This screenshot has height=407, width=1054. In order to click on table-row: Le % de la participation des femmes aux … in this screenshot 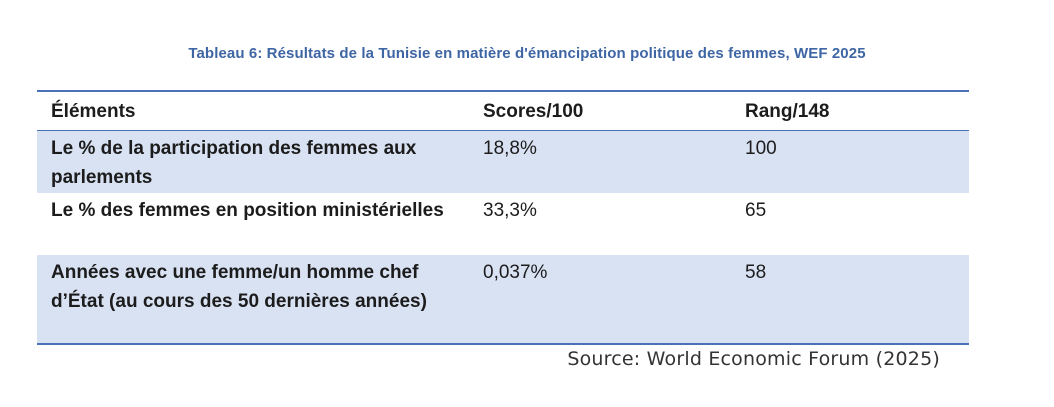, I will do `click(503, 162)`.